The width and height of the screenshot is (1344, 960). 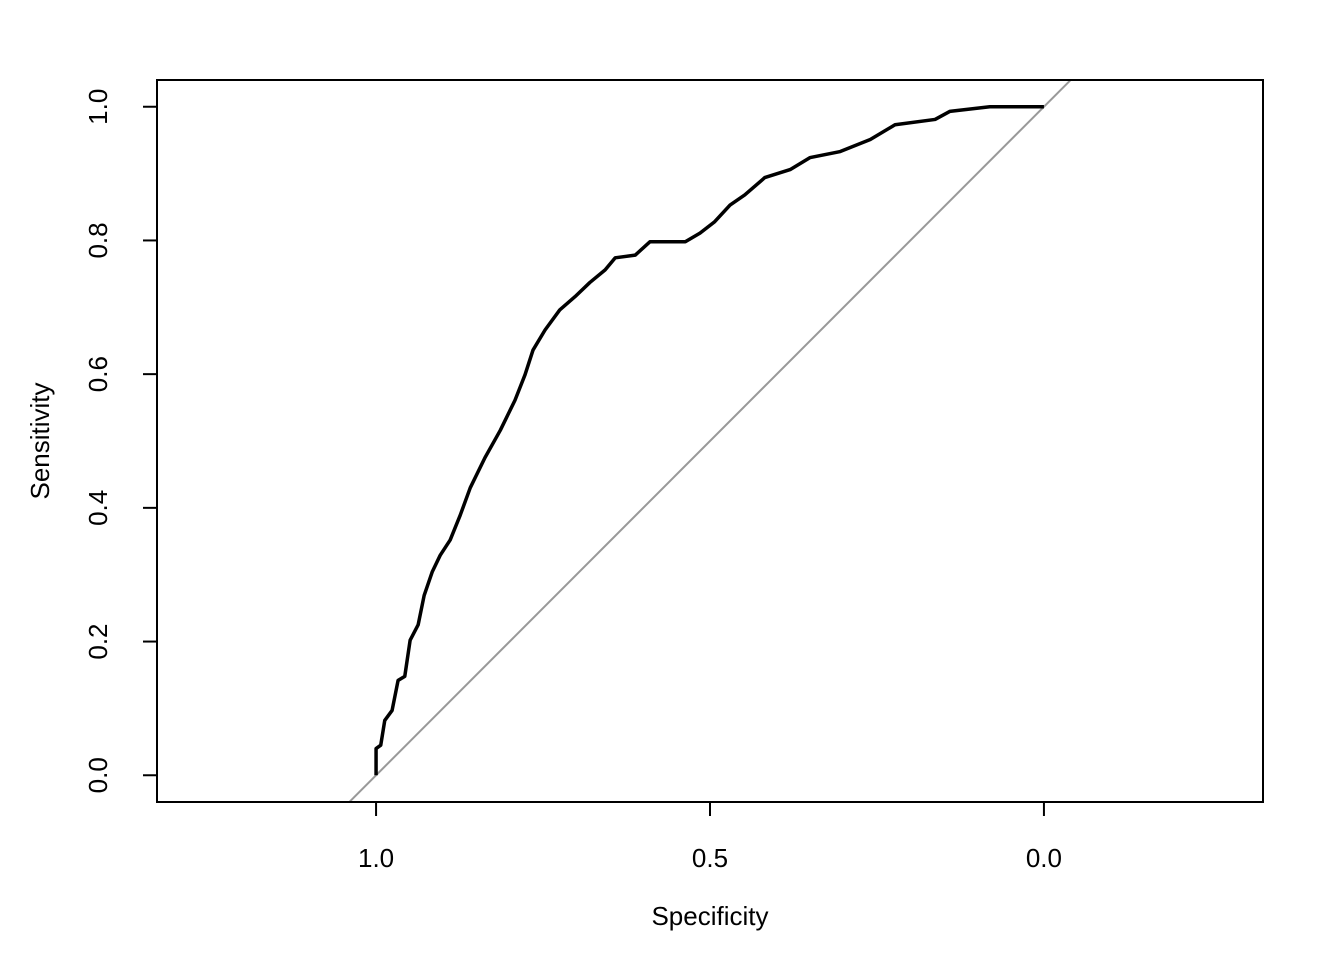 I want to click on y-tick-label: 0.6, so click(x=98, y=374).